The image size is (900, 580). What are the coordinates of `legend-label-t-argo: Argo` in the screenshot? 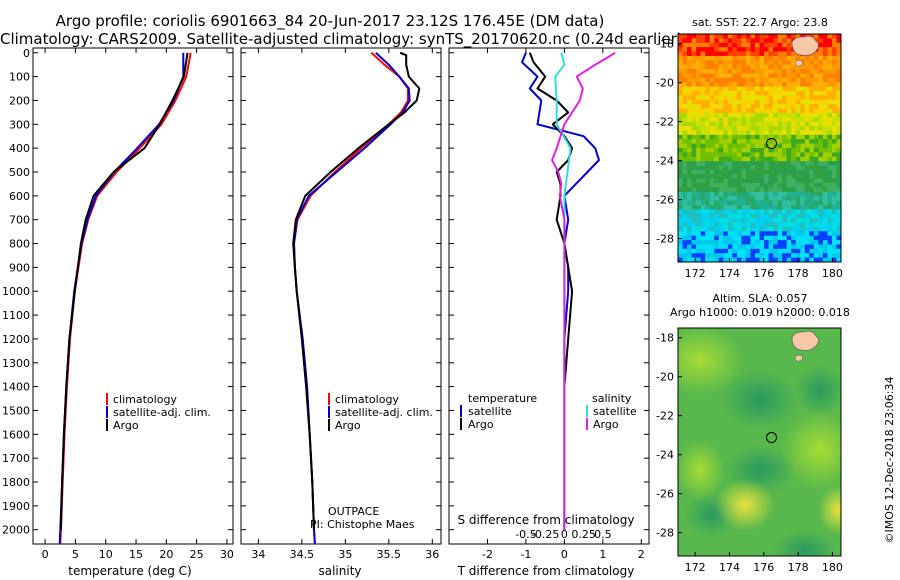 It's located at (481, 424).